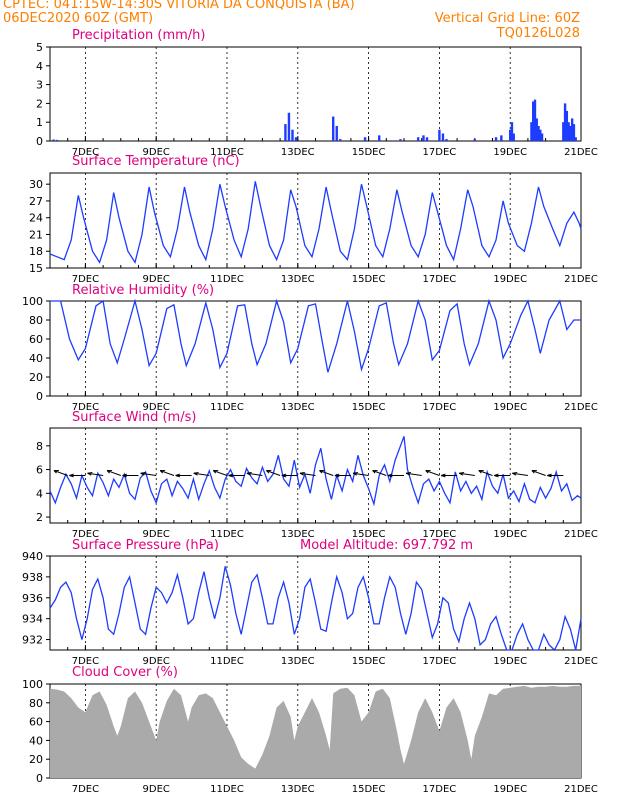  I want to click on y-tick-label: 6, so click(39, 470).